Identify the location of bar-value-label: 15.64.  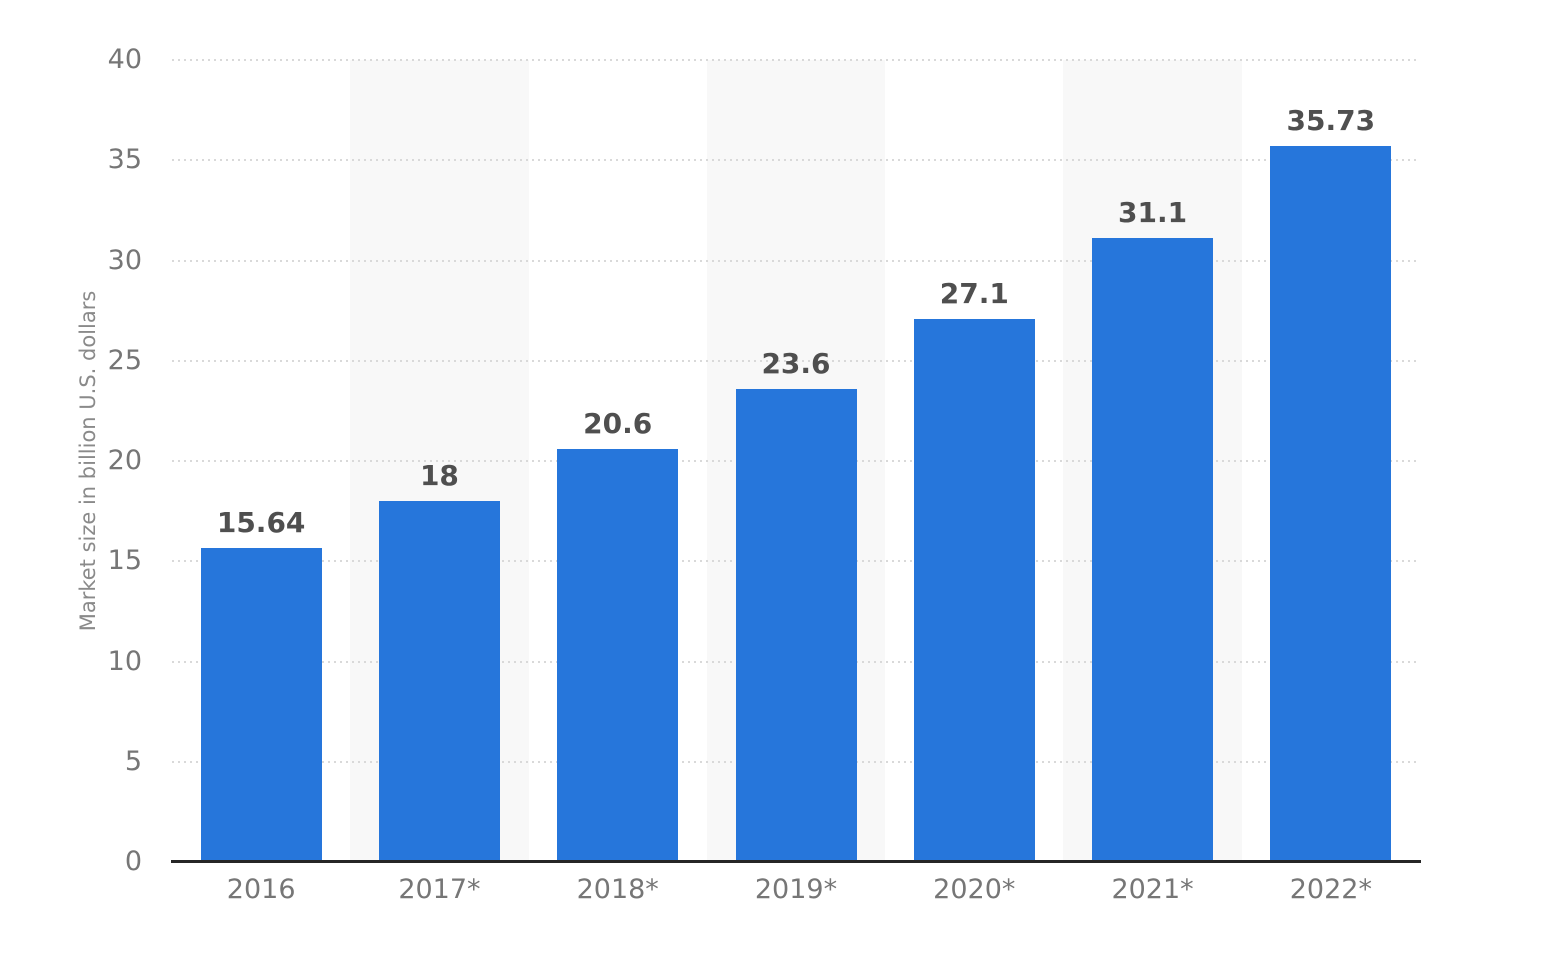
(261, 523).